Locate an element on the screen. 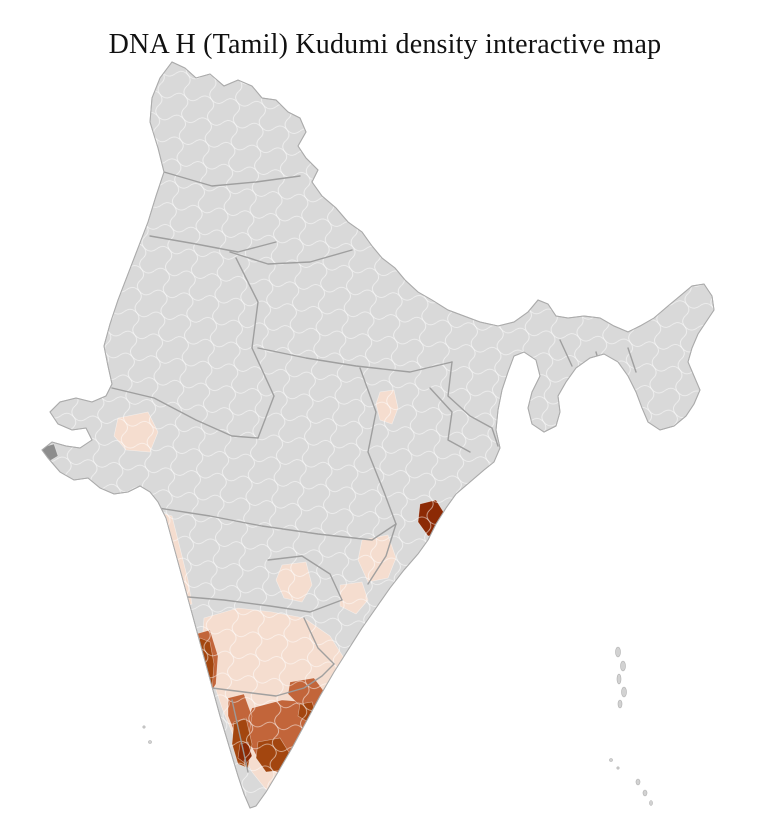 The height and width of the screenshot is (814, 770). andaman-islands is located at coordinates (618, 708).